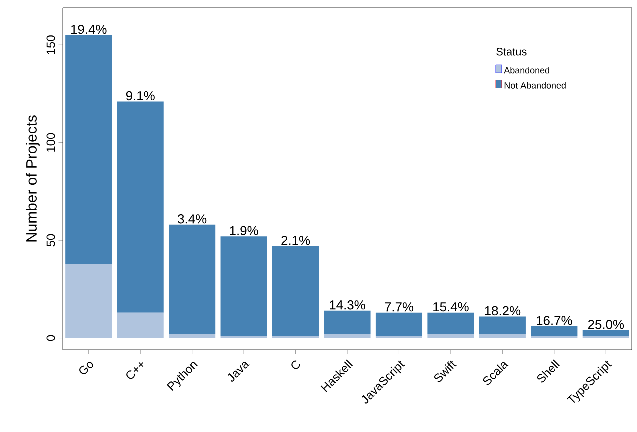  Describe the element at coordinates (33, 179) in the screenshot. I see `y-axis-title: Number of Projects` at that location.